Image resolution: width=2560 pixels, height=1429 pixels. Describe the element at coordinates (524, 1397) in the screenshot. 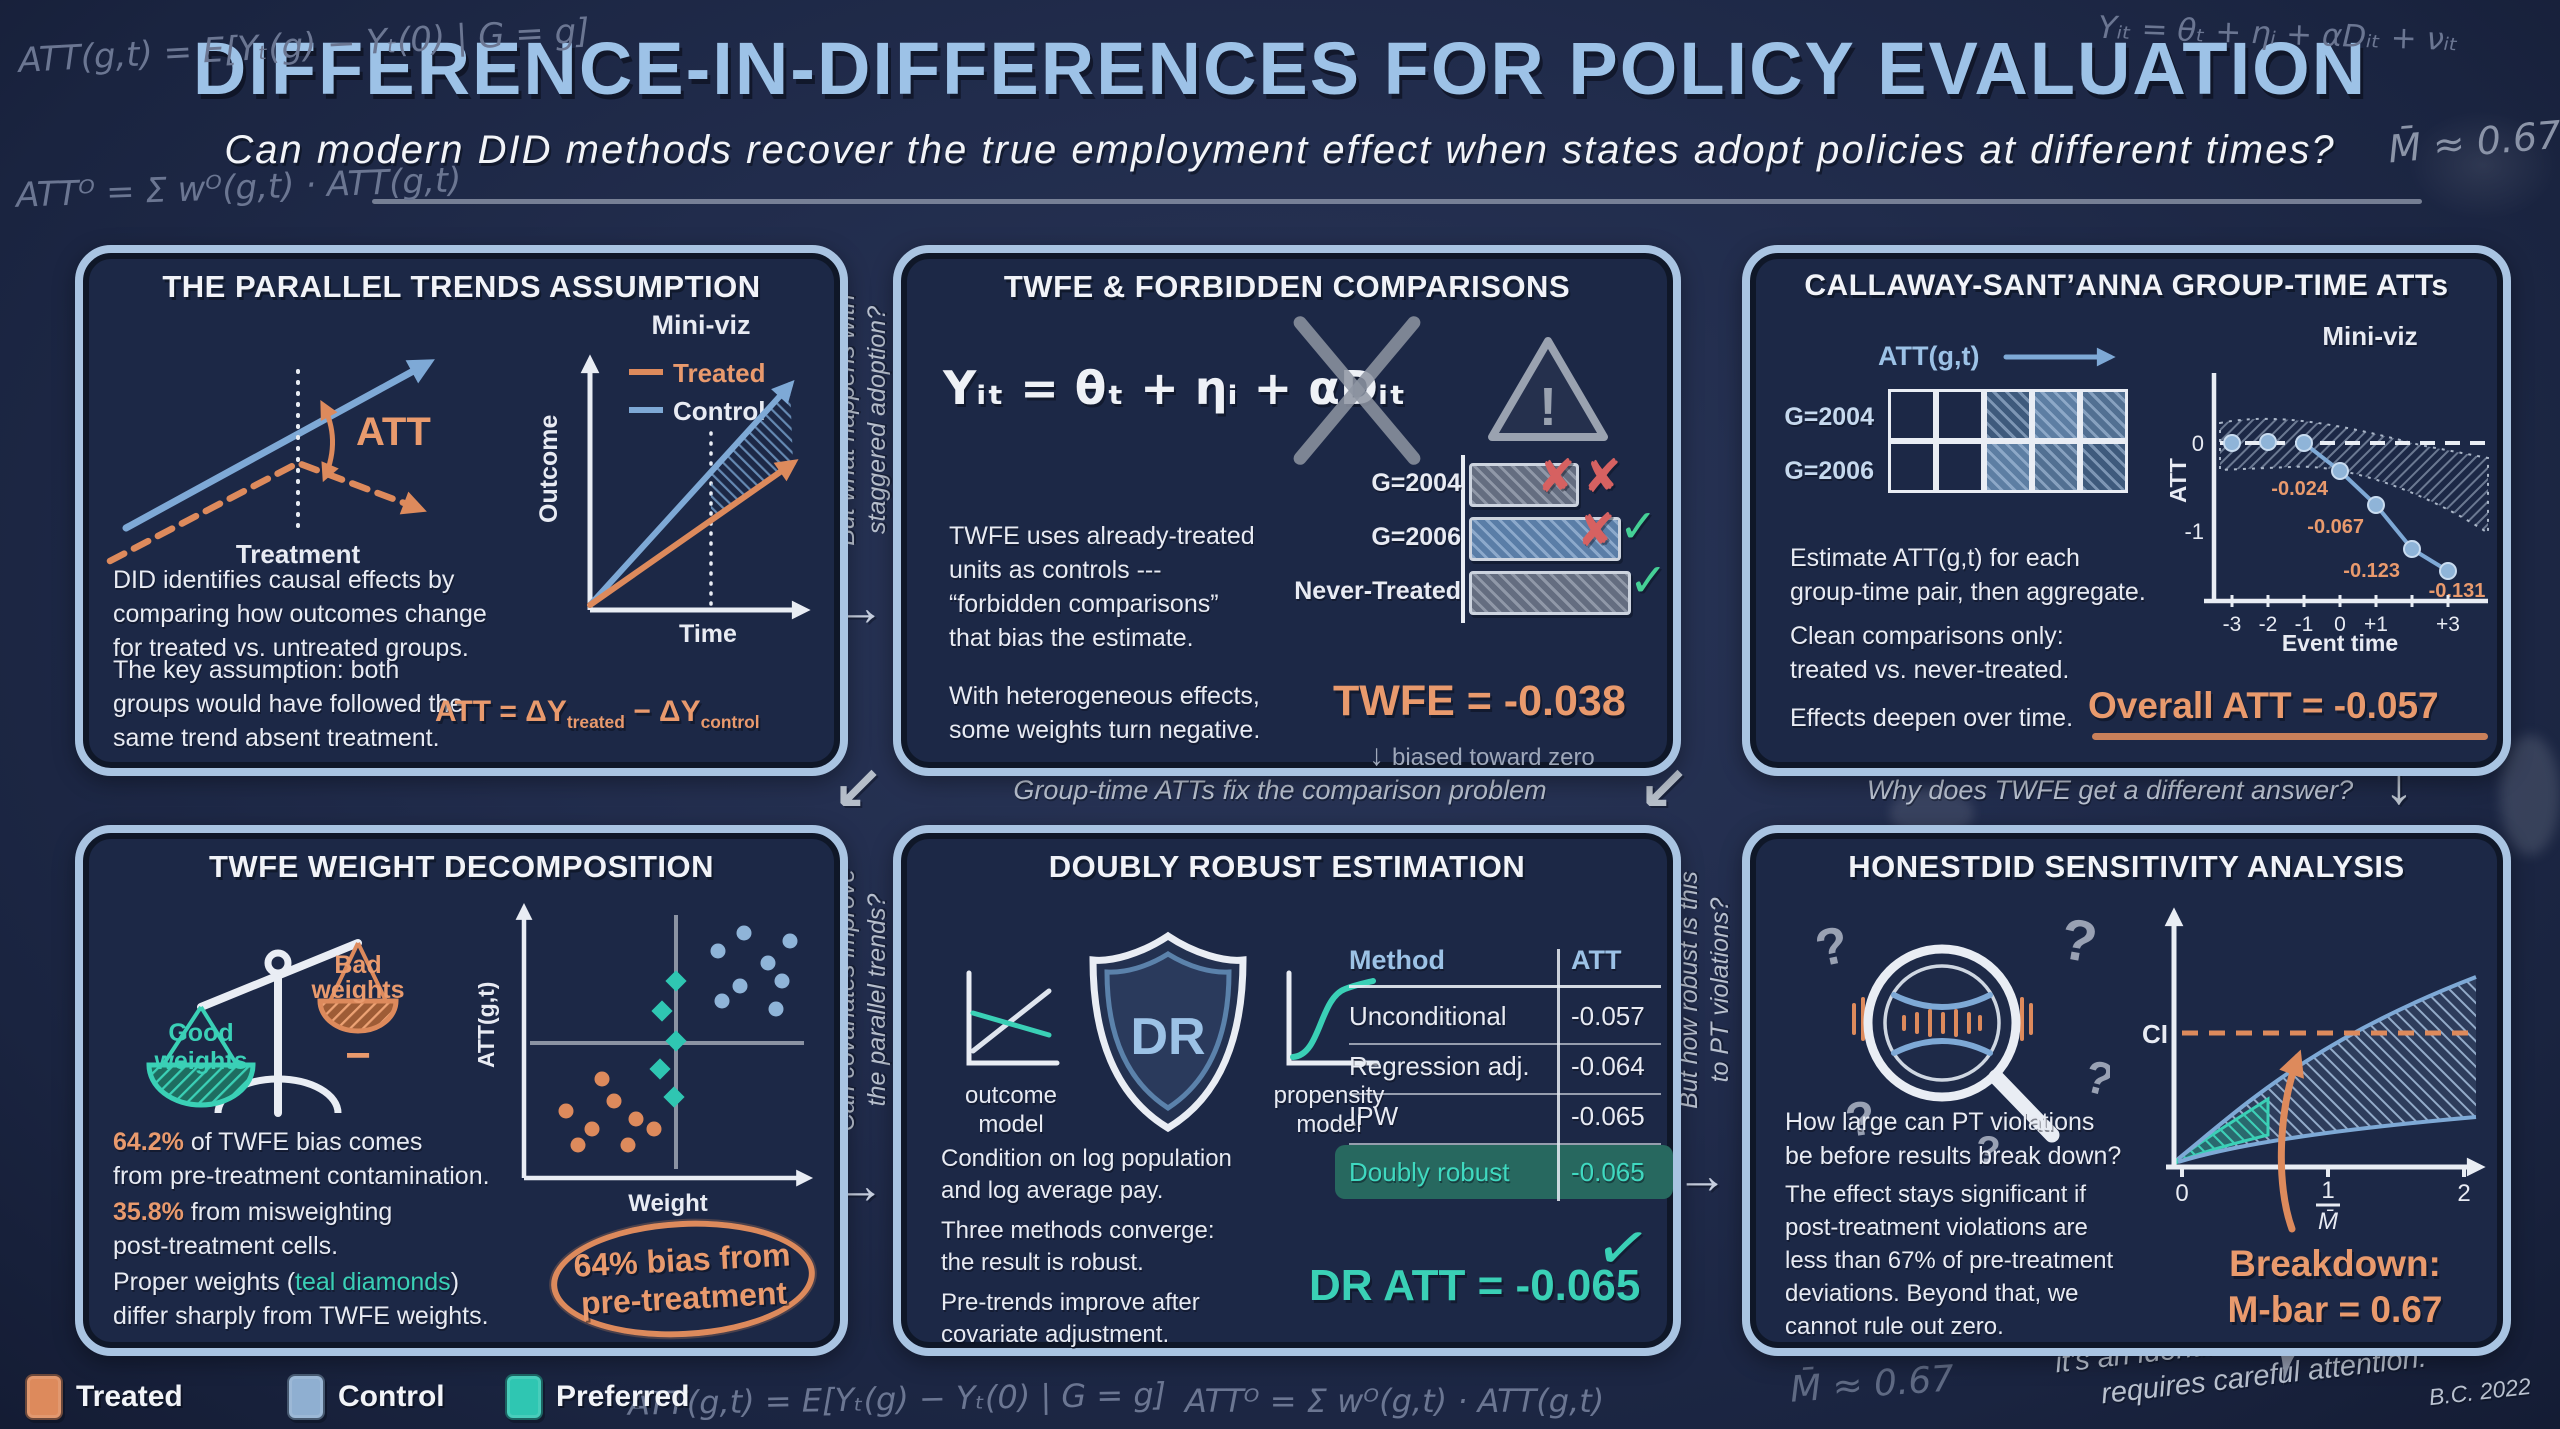

I see `preferred-swatch` at that location.